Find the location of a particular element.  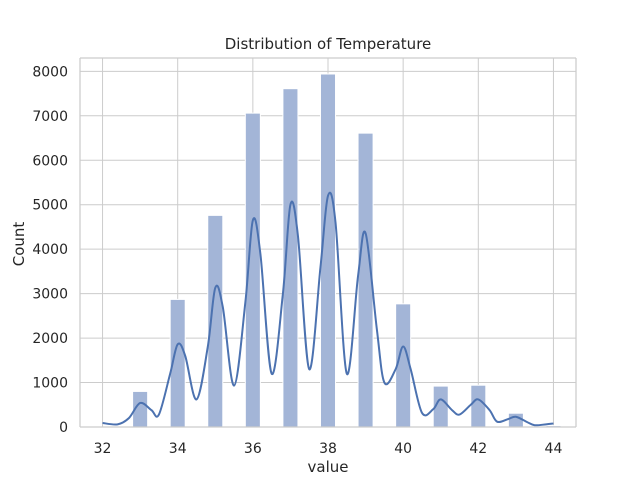

y-tick-label: 0 is located at coordinates (63, 428).